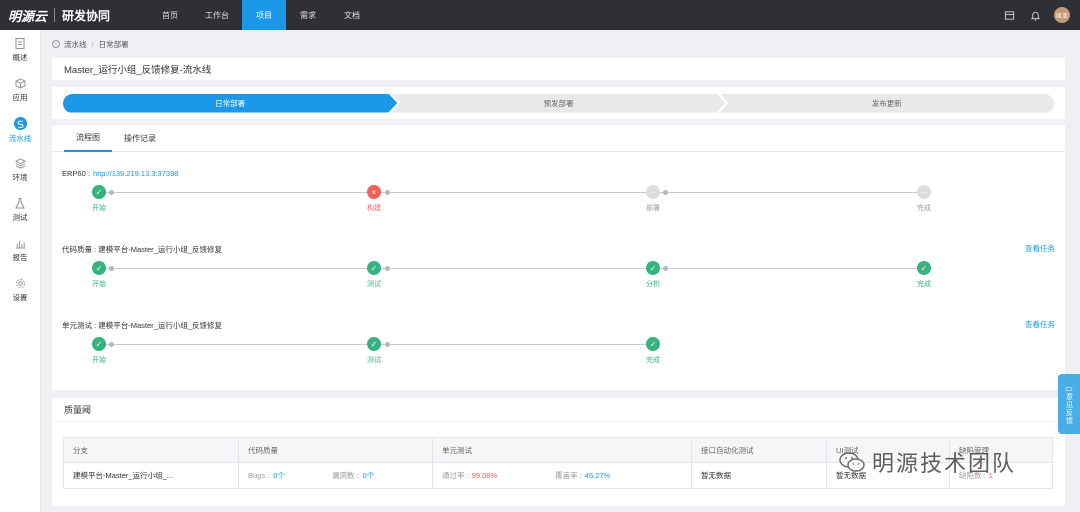 The image size is (1080, 512). I want to click on tab-operation-log: 操作记录, so click(140, 138).